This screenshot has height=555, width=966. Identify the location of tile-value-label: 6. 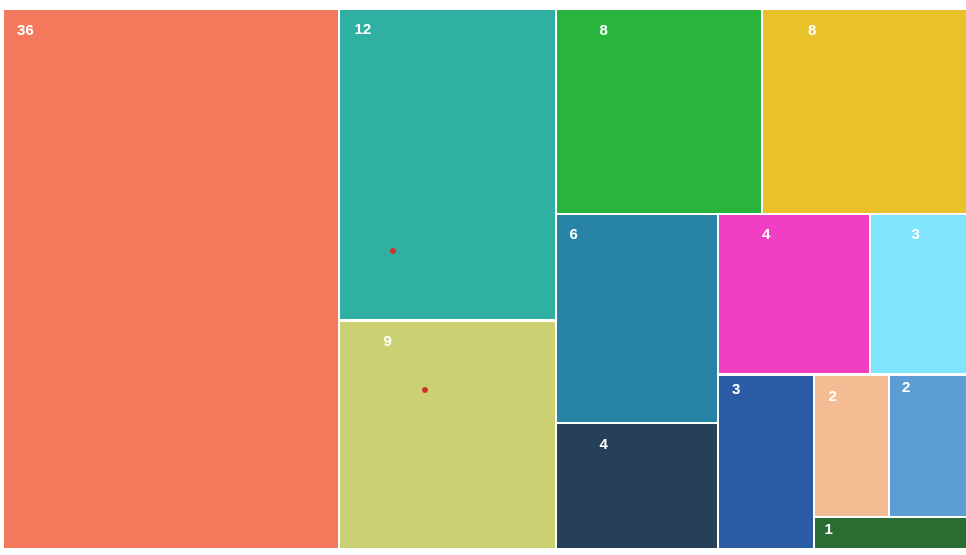
(573, 234).